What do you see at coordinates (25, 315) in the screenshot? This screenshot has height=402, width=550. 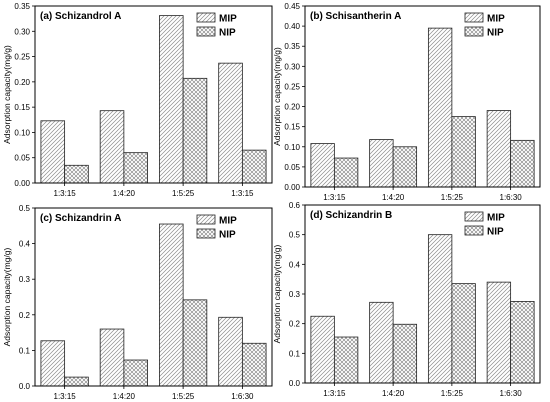 I see `y-tick-label: 0.2` at bounding box center [25, 315].